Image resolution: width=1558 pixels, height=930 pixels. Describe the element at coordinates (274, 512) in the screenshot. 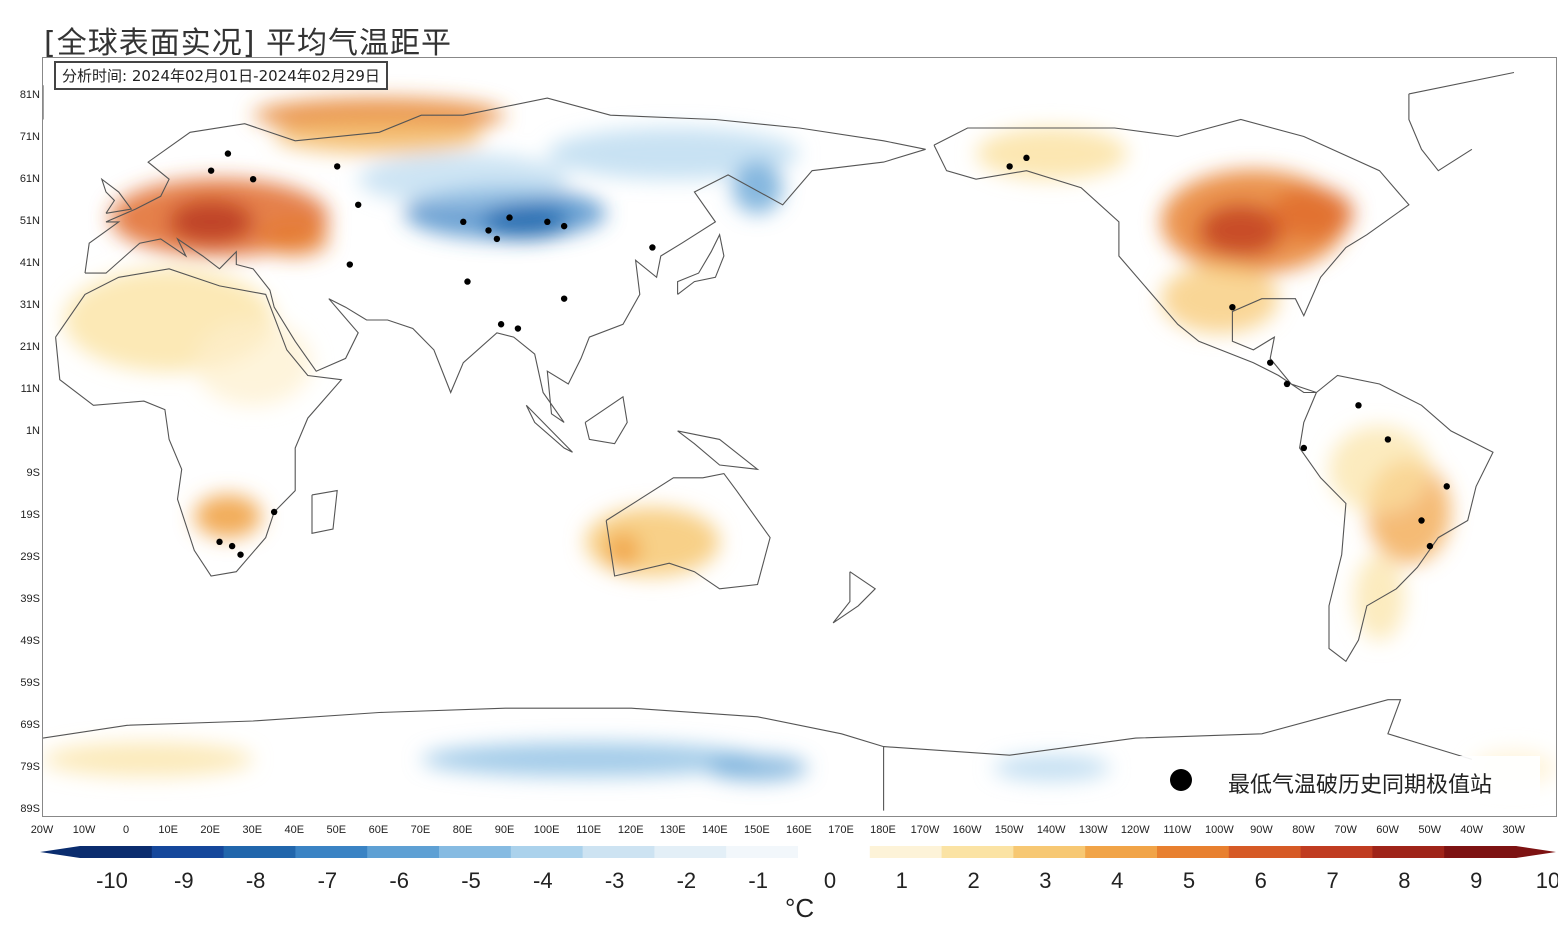

I see `station-mozambique` at that location.